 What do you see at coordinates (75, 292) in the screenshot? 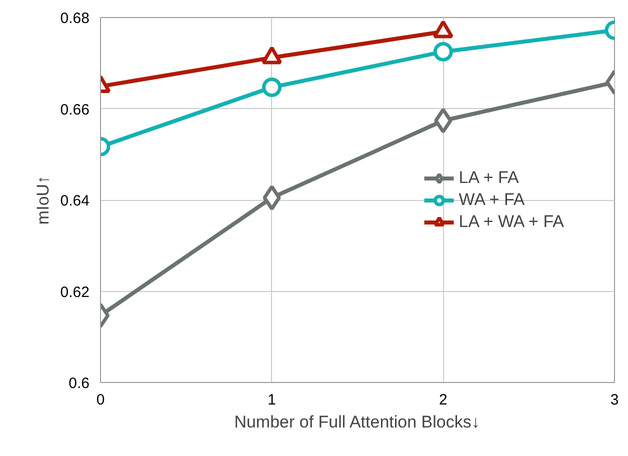
I see `y-tick-label: 0.62` at bounding box center [75, 292].